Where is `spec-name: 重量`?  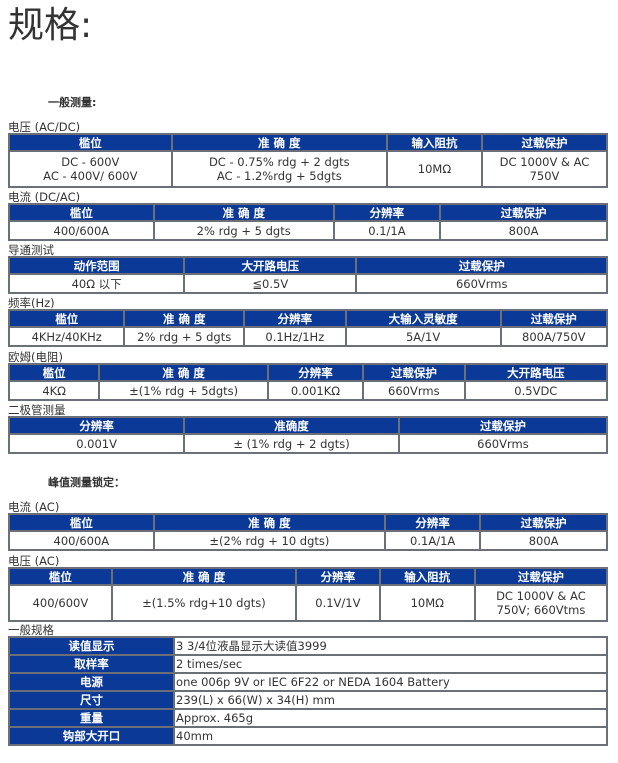
spec-name: 重量 is located at coordinates (91, 718).